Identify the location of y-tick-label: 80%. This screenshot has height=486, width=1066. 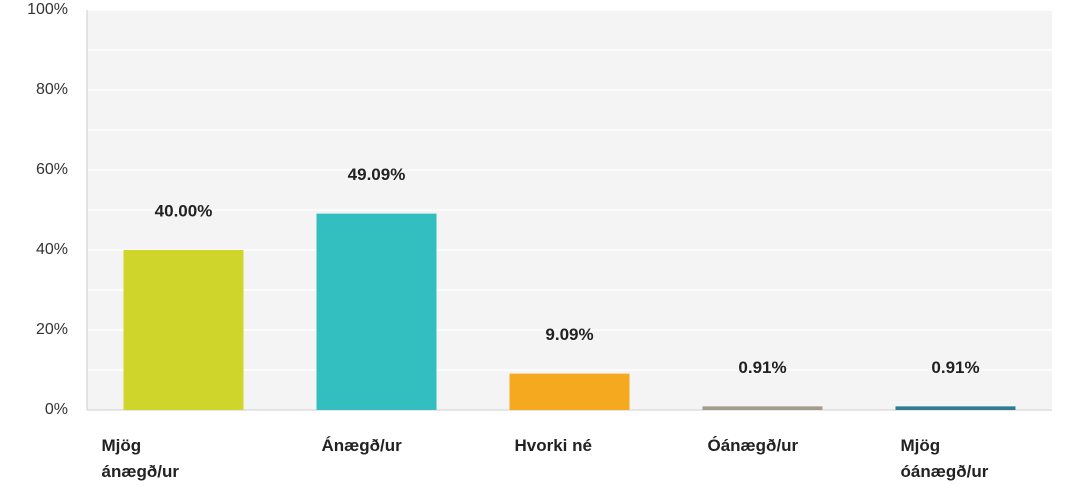
(52, 89).